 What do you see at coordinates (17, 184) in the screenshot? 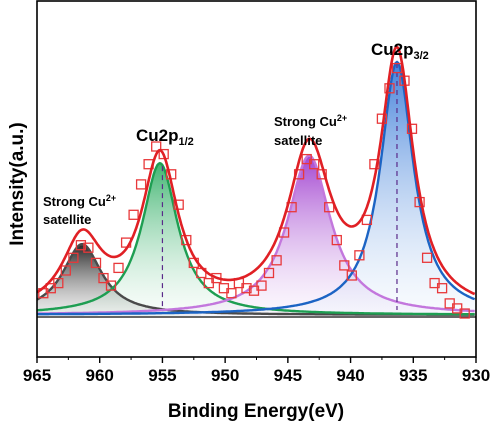
I see `y-axis-title: Intensity(a.u.)` at bounding box center [17, 184].